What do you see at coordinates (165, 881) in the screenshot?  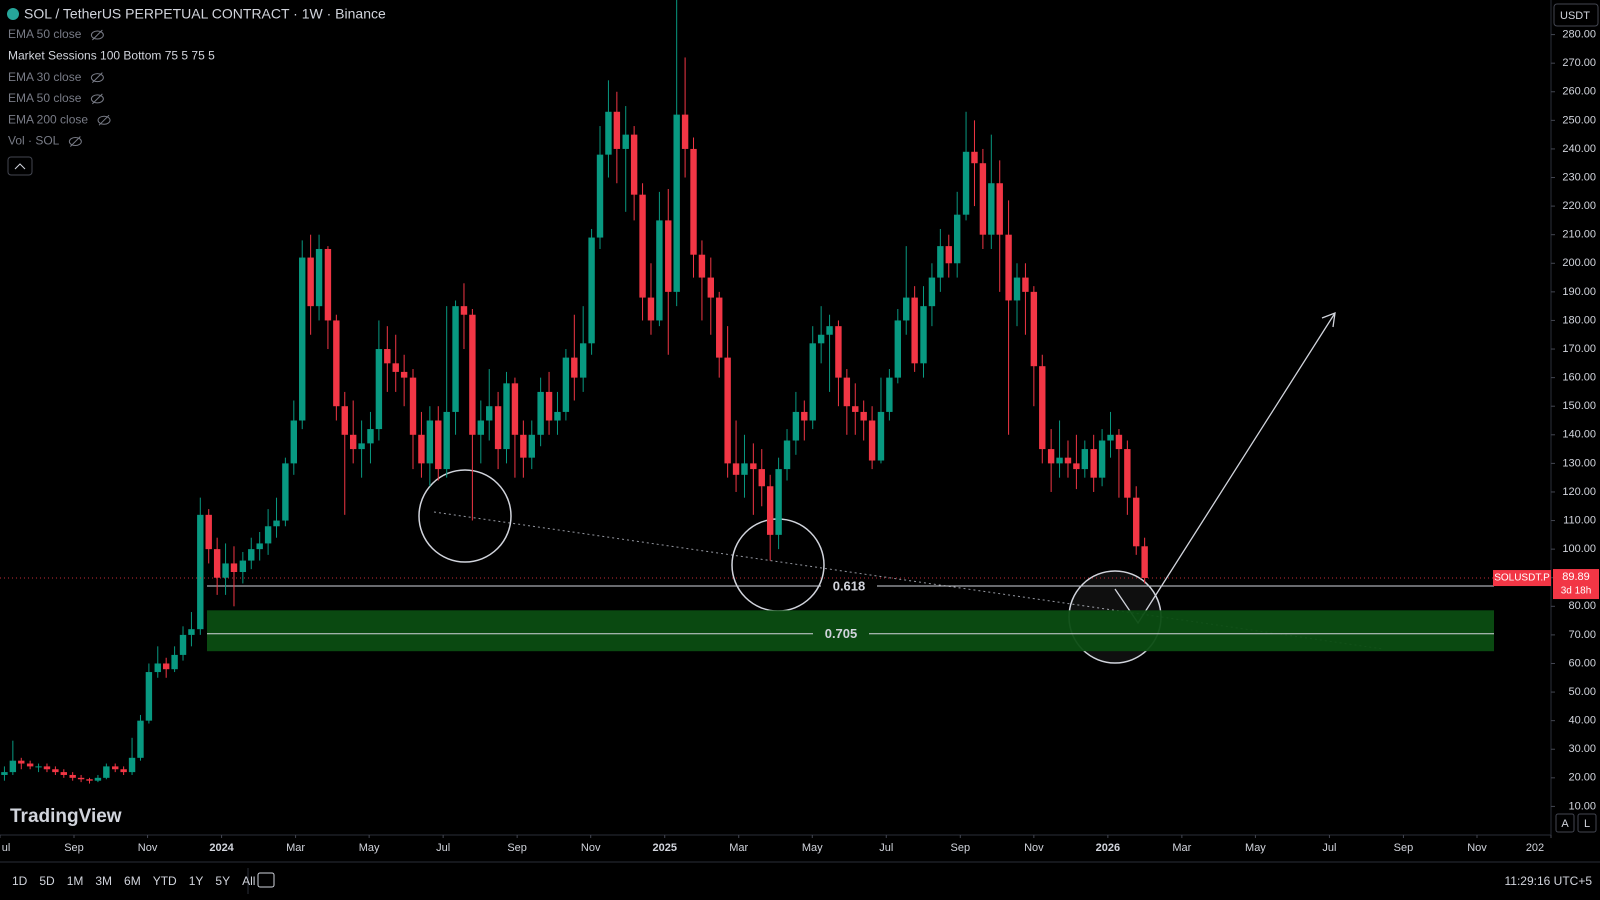 I see `range-button: YTD` at bounding box center [165, 881].